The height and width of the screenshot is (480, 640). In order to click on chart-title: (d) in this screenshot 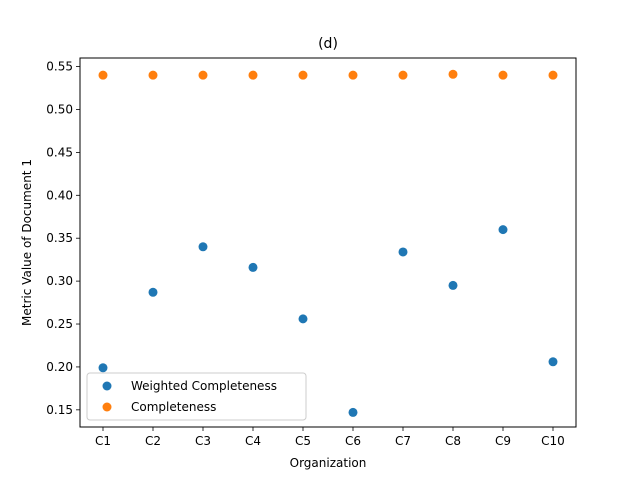, I will do `click(328, 44)`.